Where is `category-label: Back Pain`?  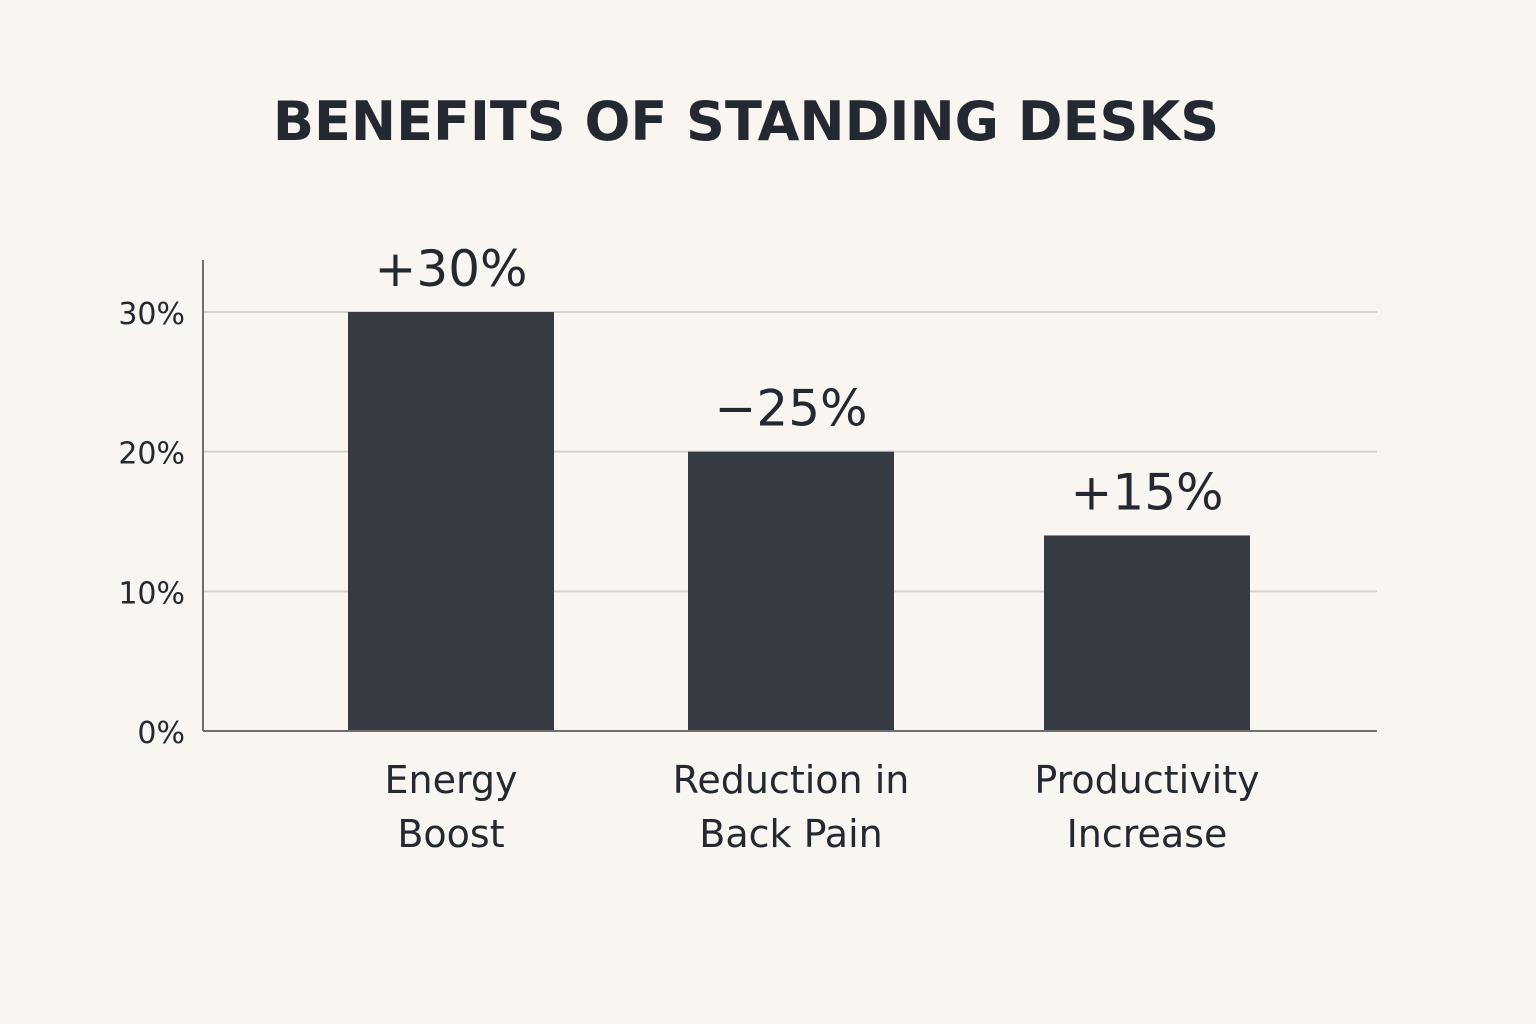
category-label: Back Pain is located at coordinates (790, 834).